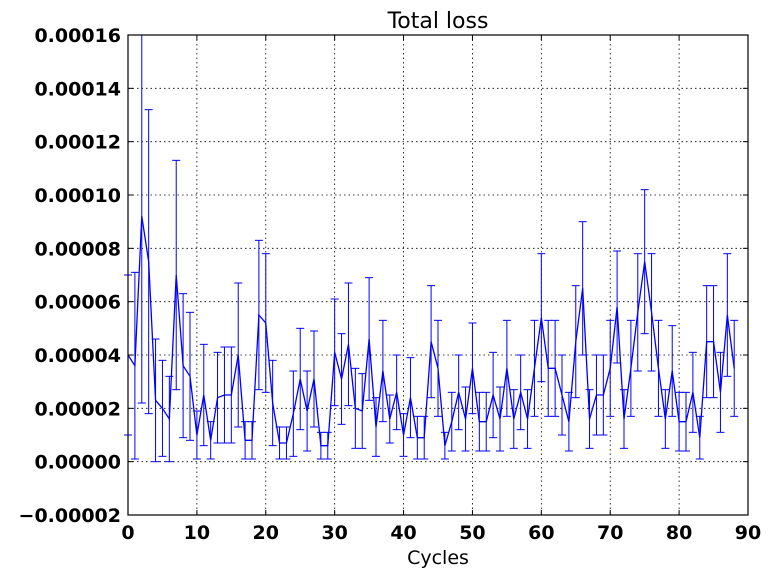 The width and height of the screenshot is (772, 578). Describe the element at coordinates (77, 143) in the screenshot. I see `y-tick-label: 0.00012` at that location.